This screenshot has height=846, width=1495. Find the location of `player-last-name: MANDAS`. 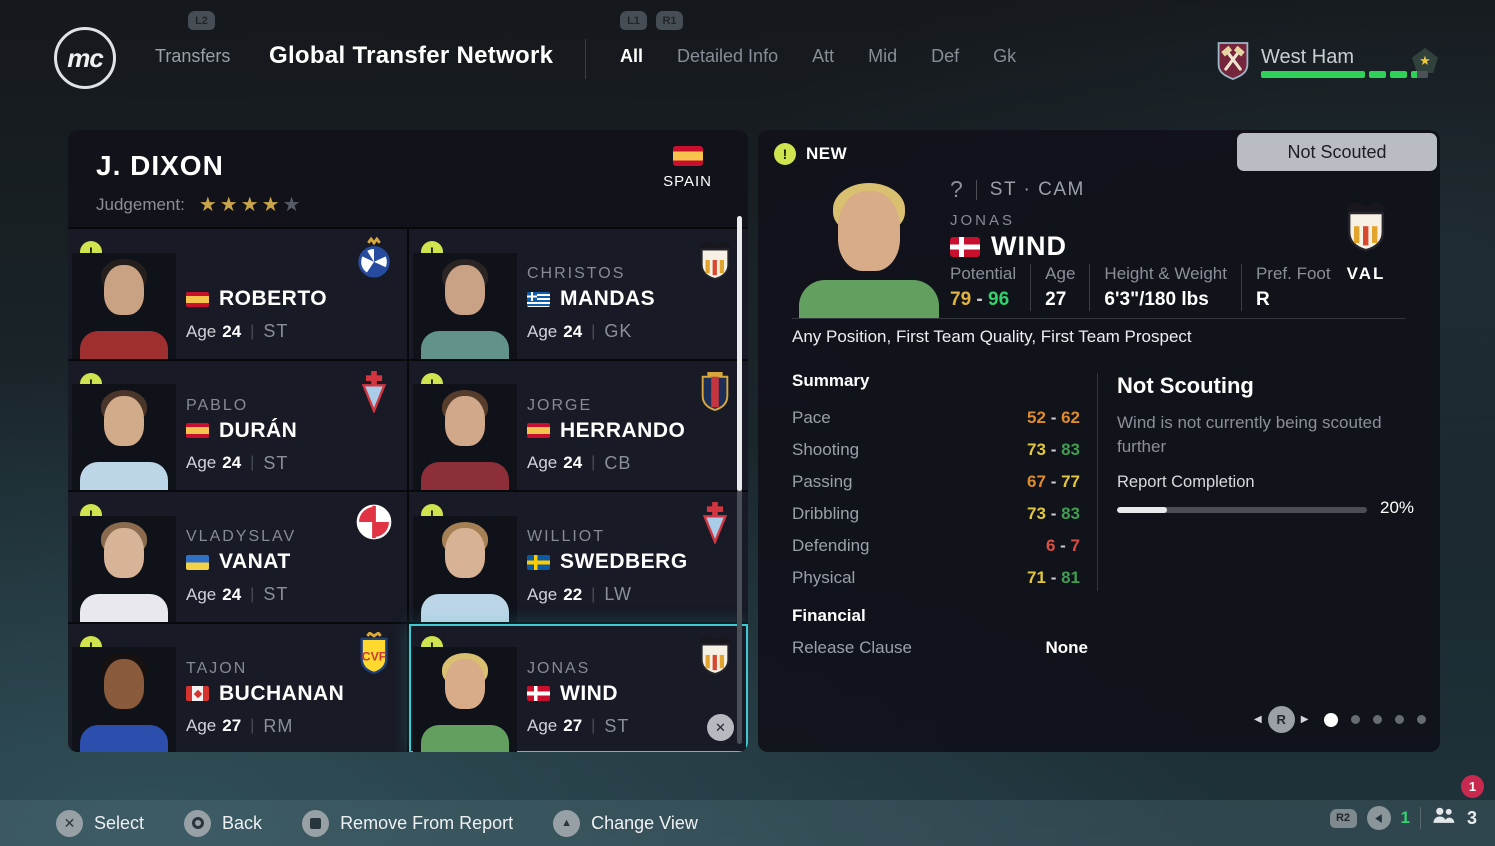

player-last-name: MANDAS is located at coordinates (608, 298).